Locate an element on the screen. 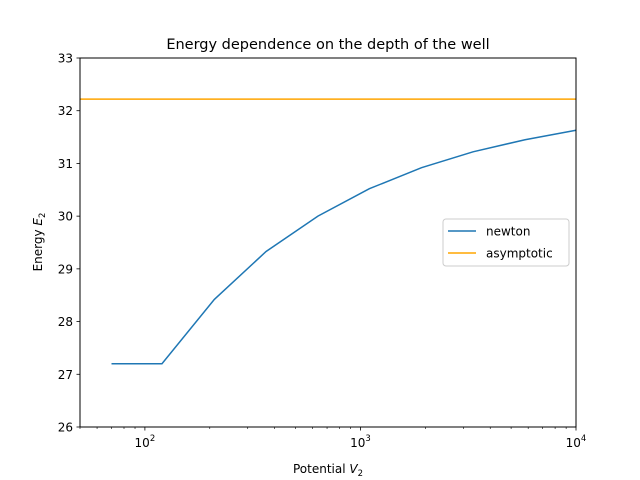  x-ticks: 10² 10³ 10⁴ is located at coordinates (333, 438).